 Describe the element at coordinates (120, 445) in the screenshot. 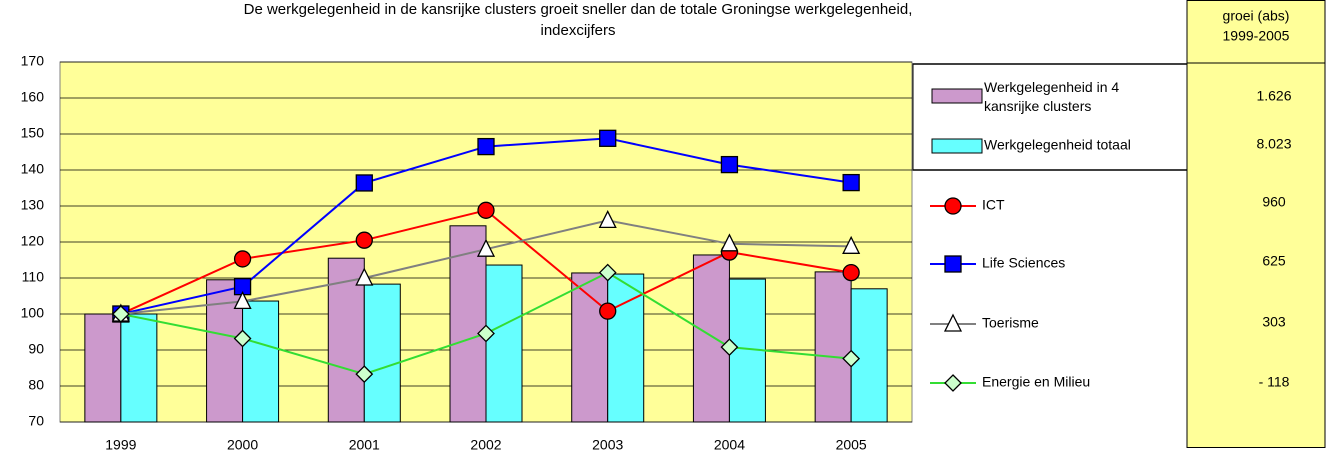

I see `x-tick-label: 1999` at that location.